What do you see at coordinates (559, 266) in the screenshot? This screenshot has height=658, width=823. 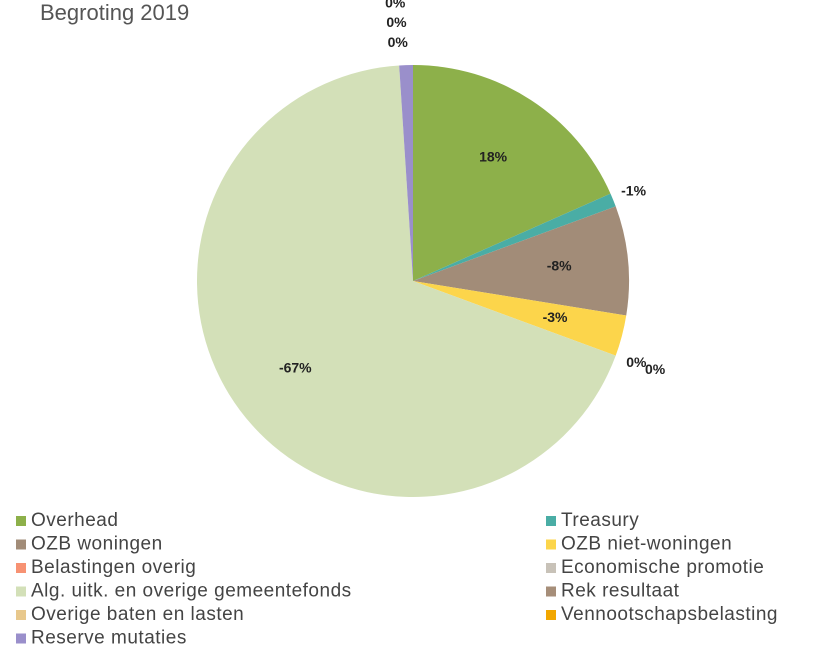 I see `data-label: -8%` at bounding box center [559, 266].